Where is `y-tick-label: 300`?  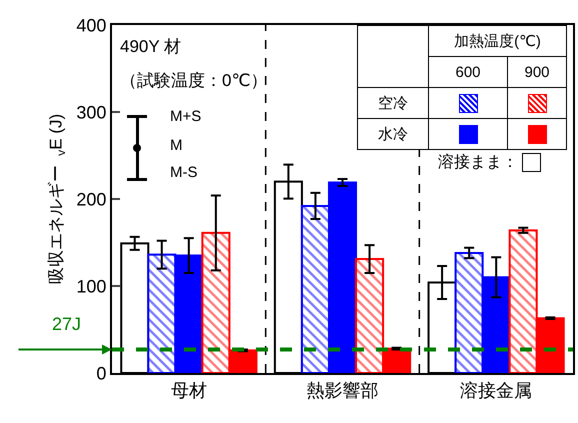
y-tick-label: 300 is located at coordinates (91, 112).